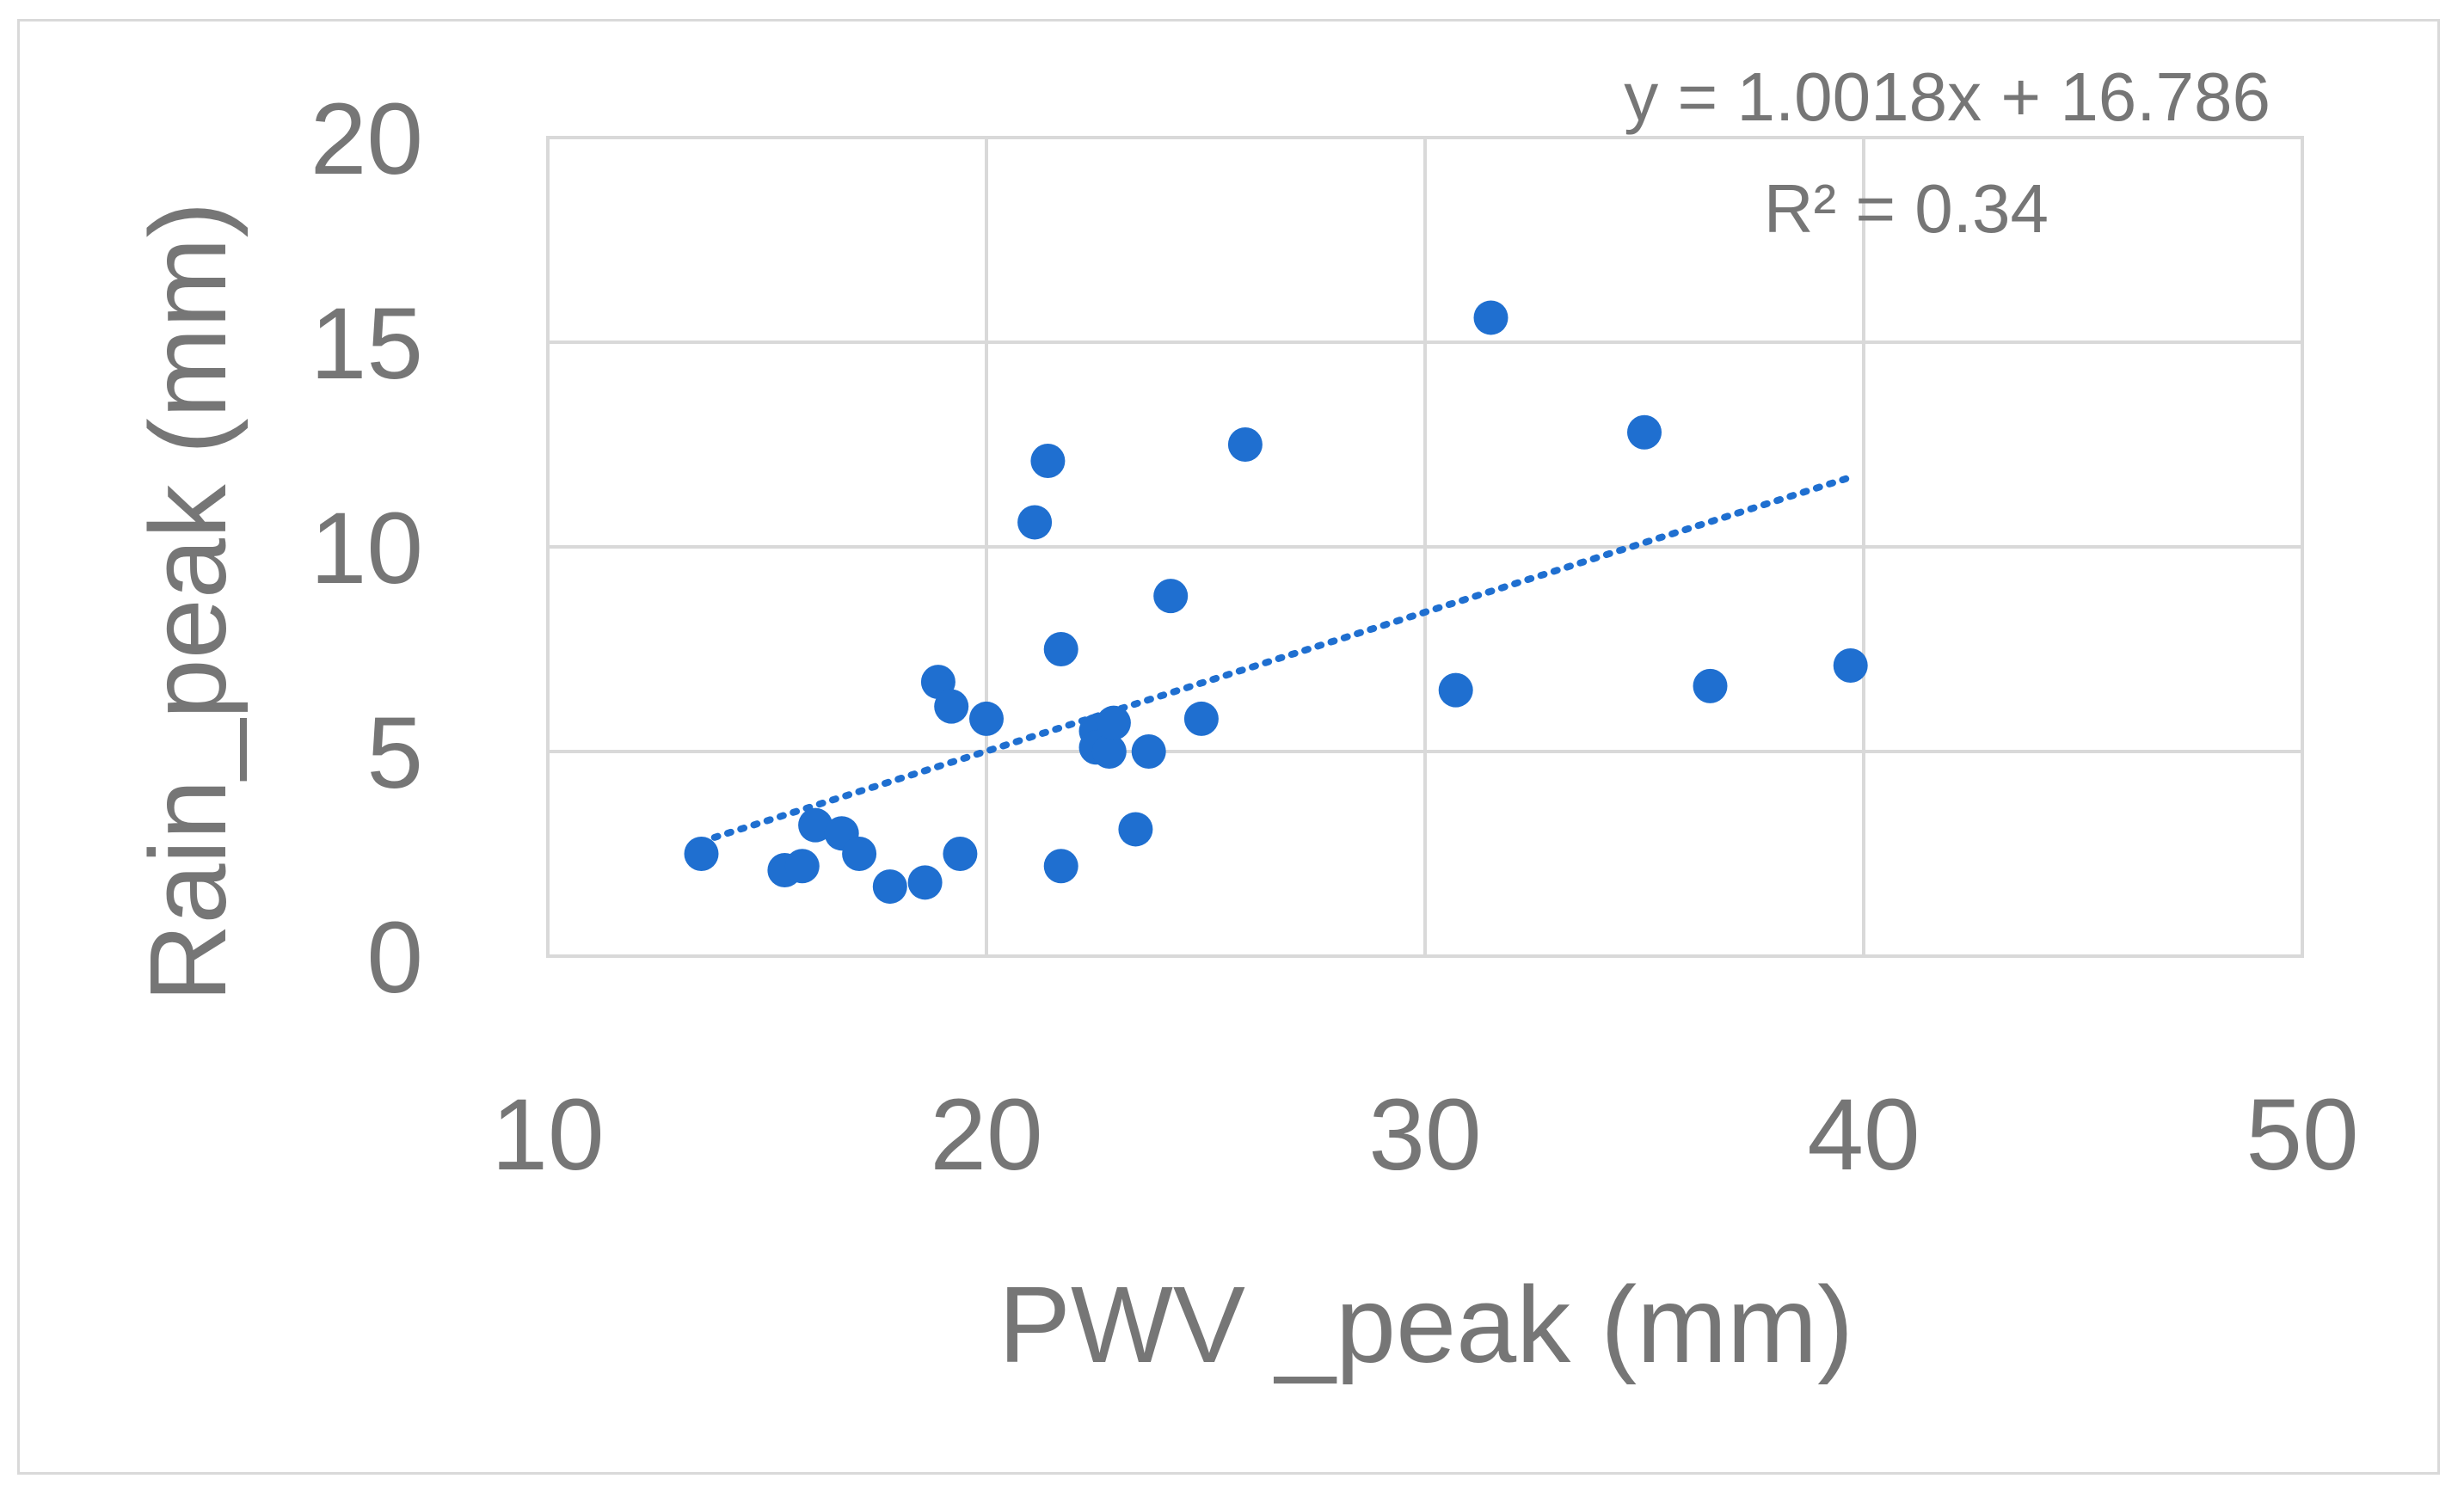 Image resolution: width=2464 pixels, height=1497 pixels. What do you see at coordinates (1907, 208) in the screenshot?
I see `trendline-r-squared: R² = 0.34` at bounding box center [1907, 208].